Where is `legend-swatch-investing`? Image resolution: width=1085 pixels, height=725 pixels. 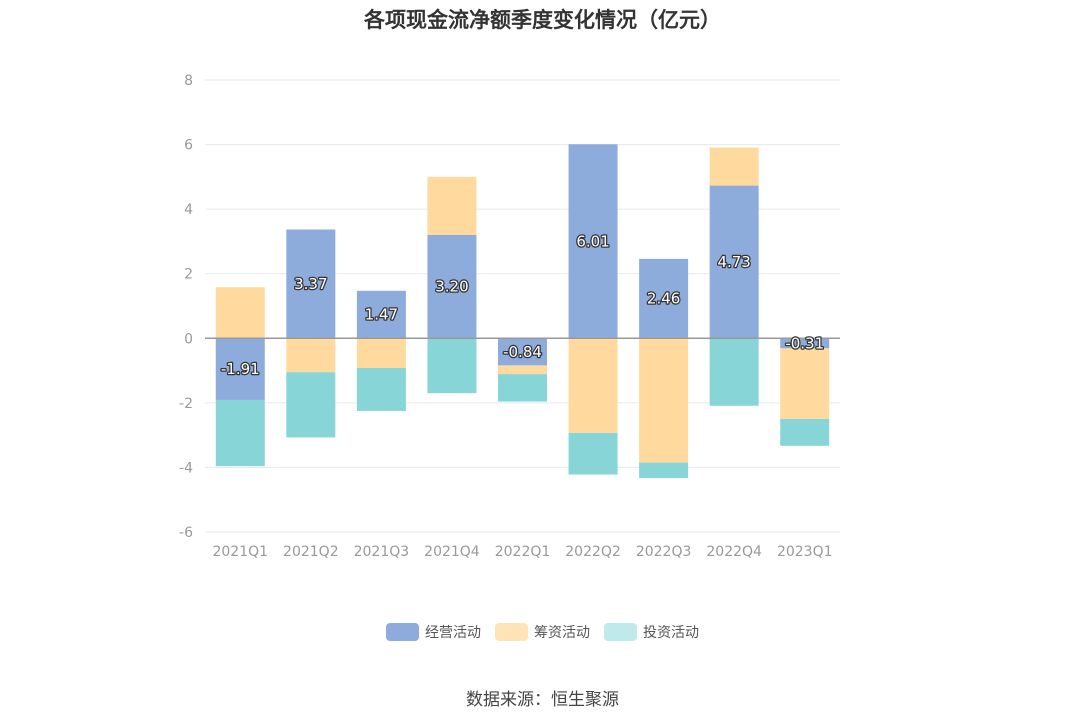 legend-swatch-investing is located at coordinates (620, 632).